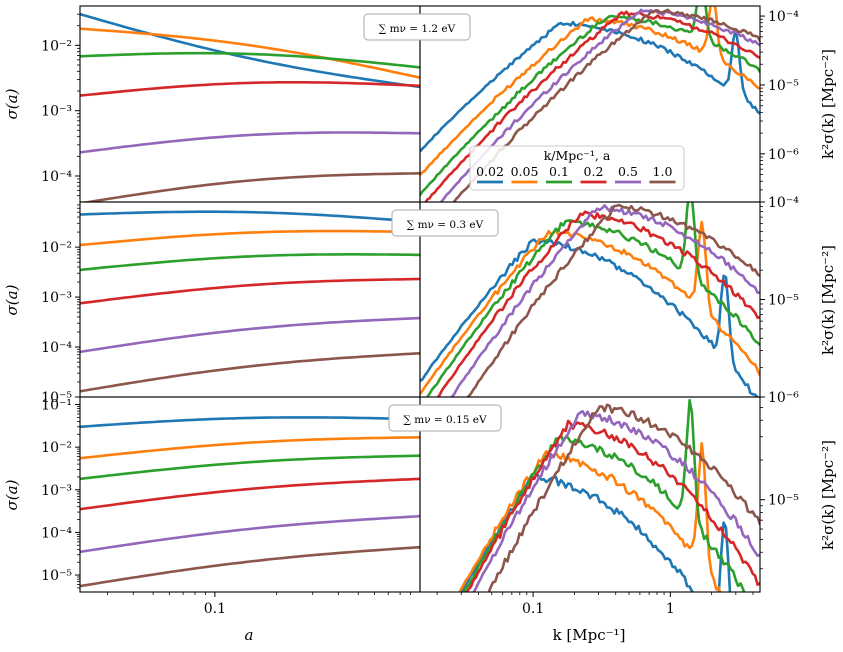  What do you see at coordinates (250, 448) in the screenshot?
I see `left-series-0.05-row-3` at bounding box center [250, 448].